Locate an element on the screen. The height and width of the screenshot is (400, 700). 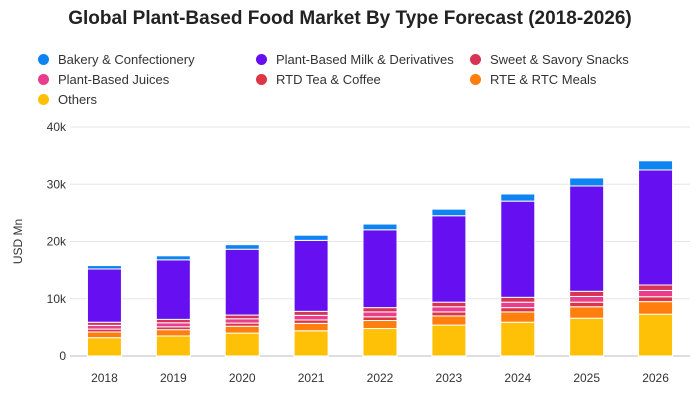
x-tick-label: 2022 is located at coordinates (380, 378).